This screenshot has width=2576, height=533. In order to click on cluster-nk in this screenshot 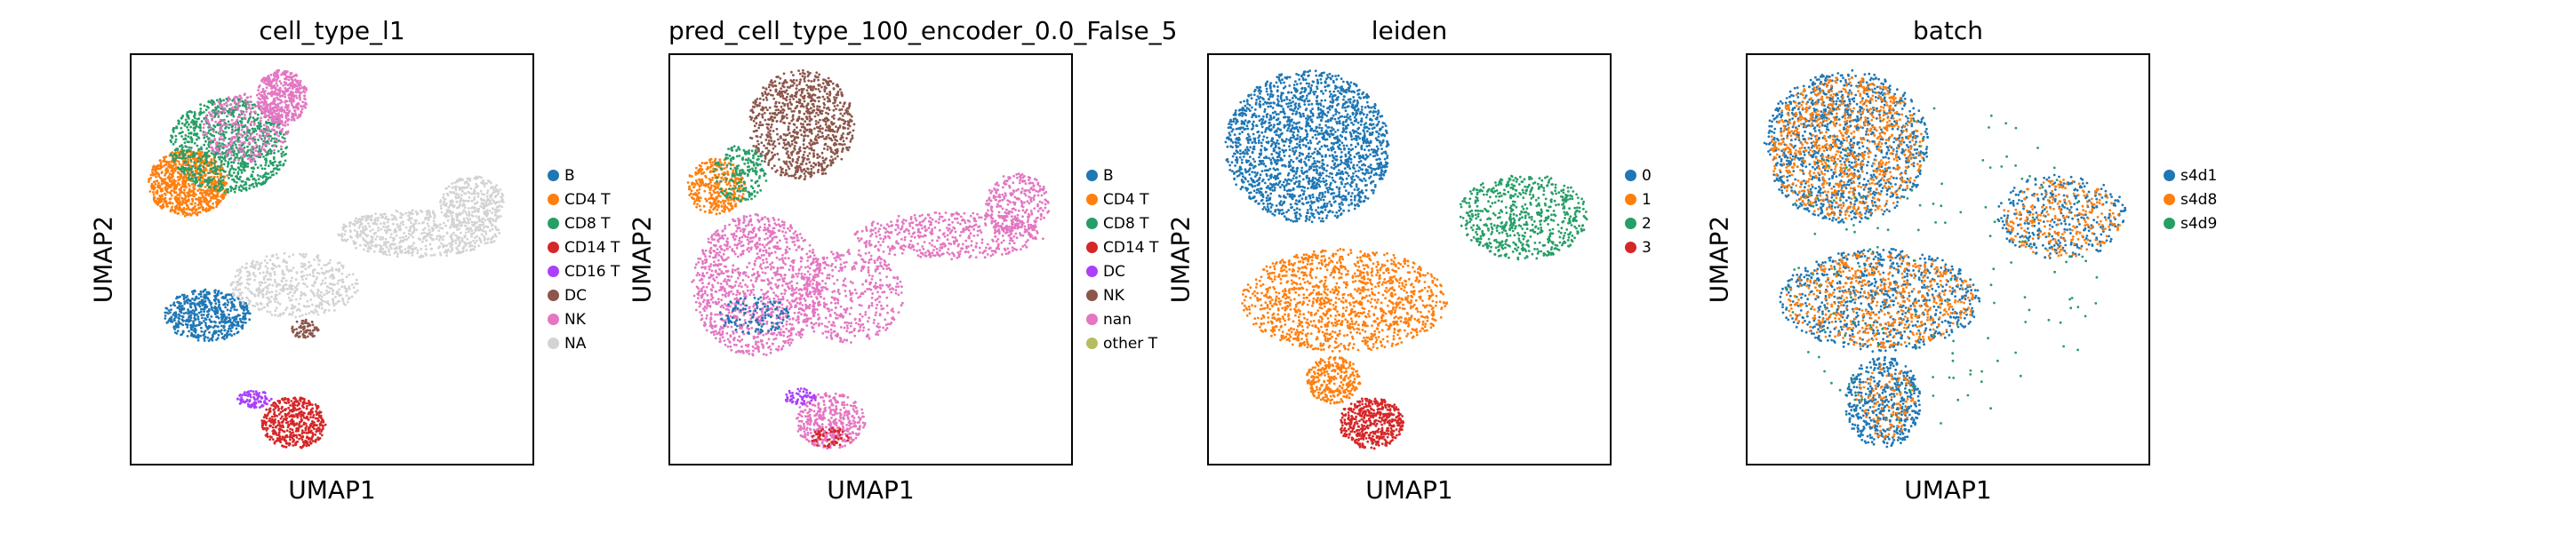, I will do `click(282, 96)`.